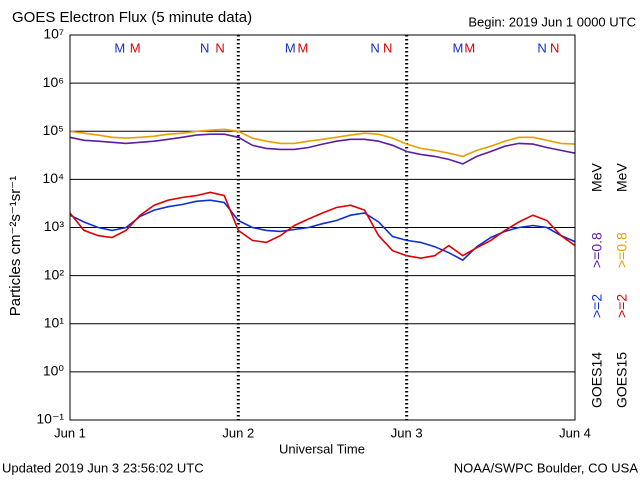  I want to click on y-tick-label: 10¹, so click(54, 322).